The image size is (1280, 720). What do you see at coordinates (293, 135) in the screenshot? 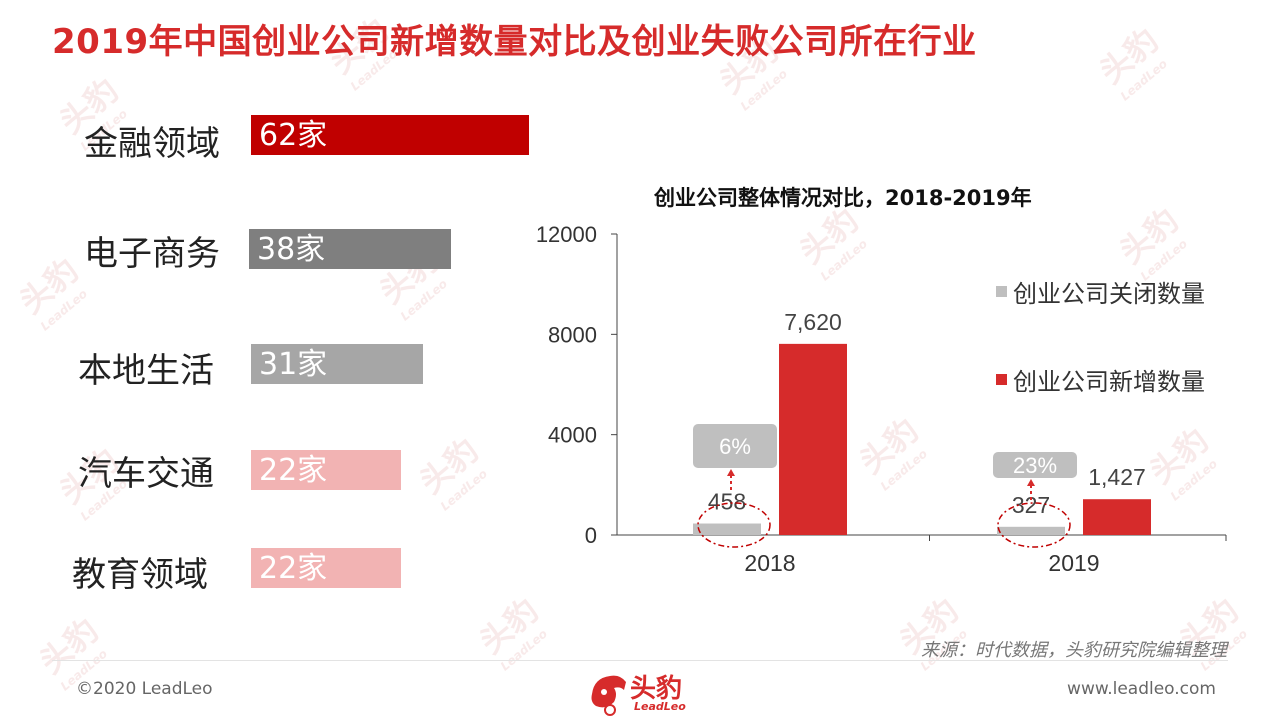
I see `industry-value-label: 62家` at bounding box center [293, 135].